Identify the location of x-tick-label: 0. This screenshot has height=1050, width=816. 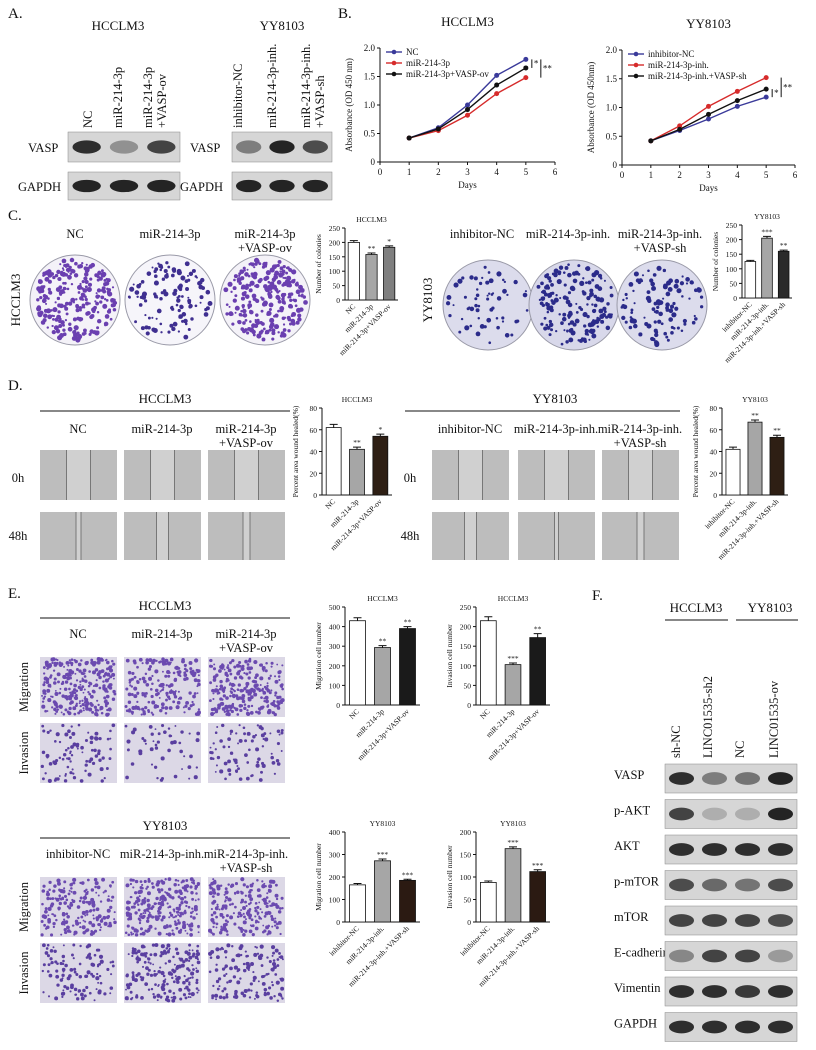
(380, 172).